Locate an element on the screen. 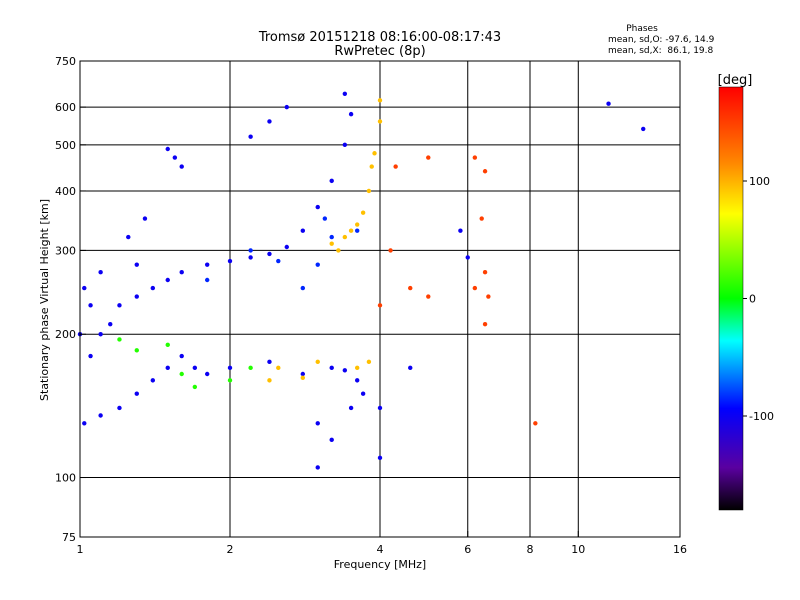  x-axis-label: Frequency [MHz] is located at coordinates (380, 564).